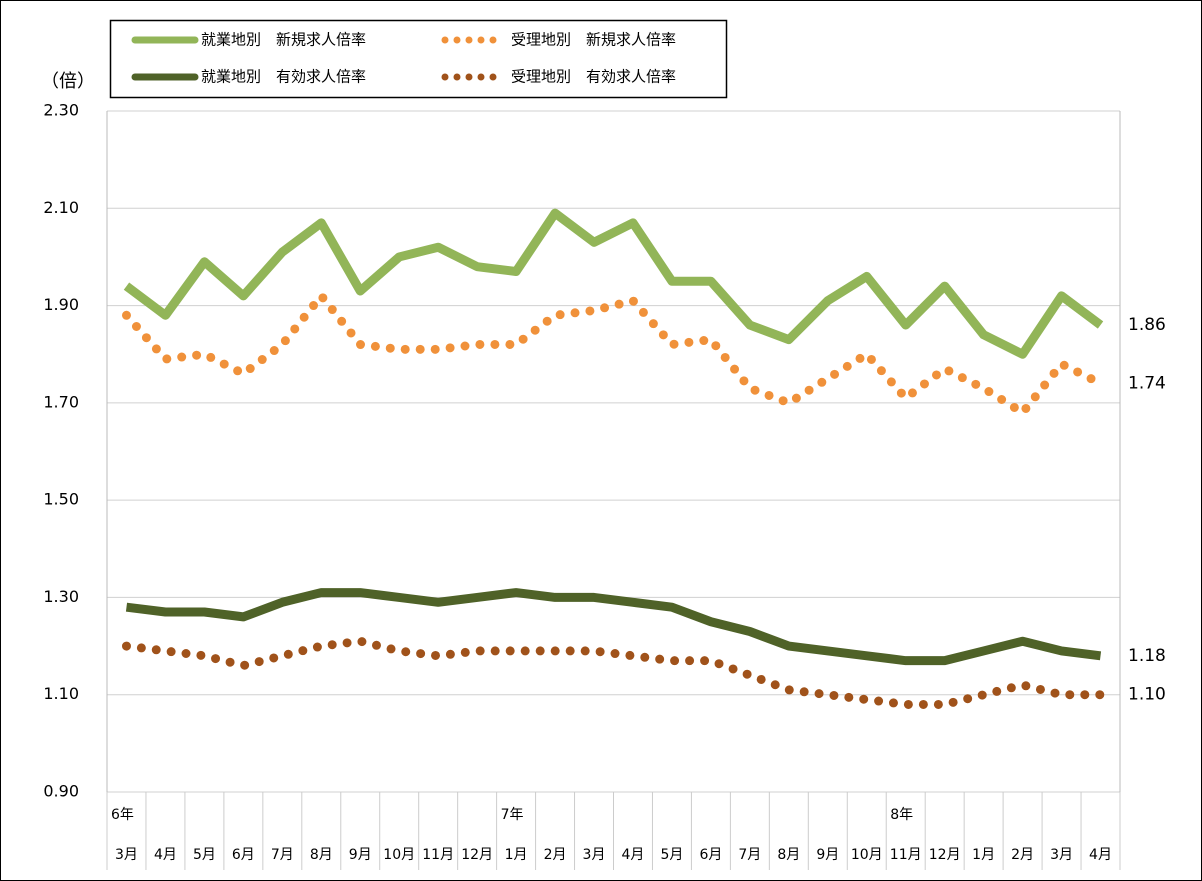  Describe the element at coordinates (283, 40) in the screenshot. I see `legend-label: 就業地別 新規求人倍率` at that location.